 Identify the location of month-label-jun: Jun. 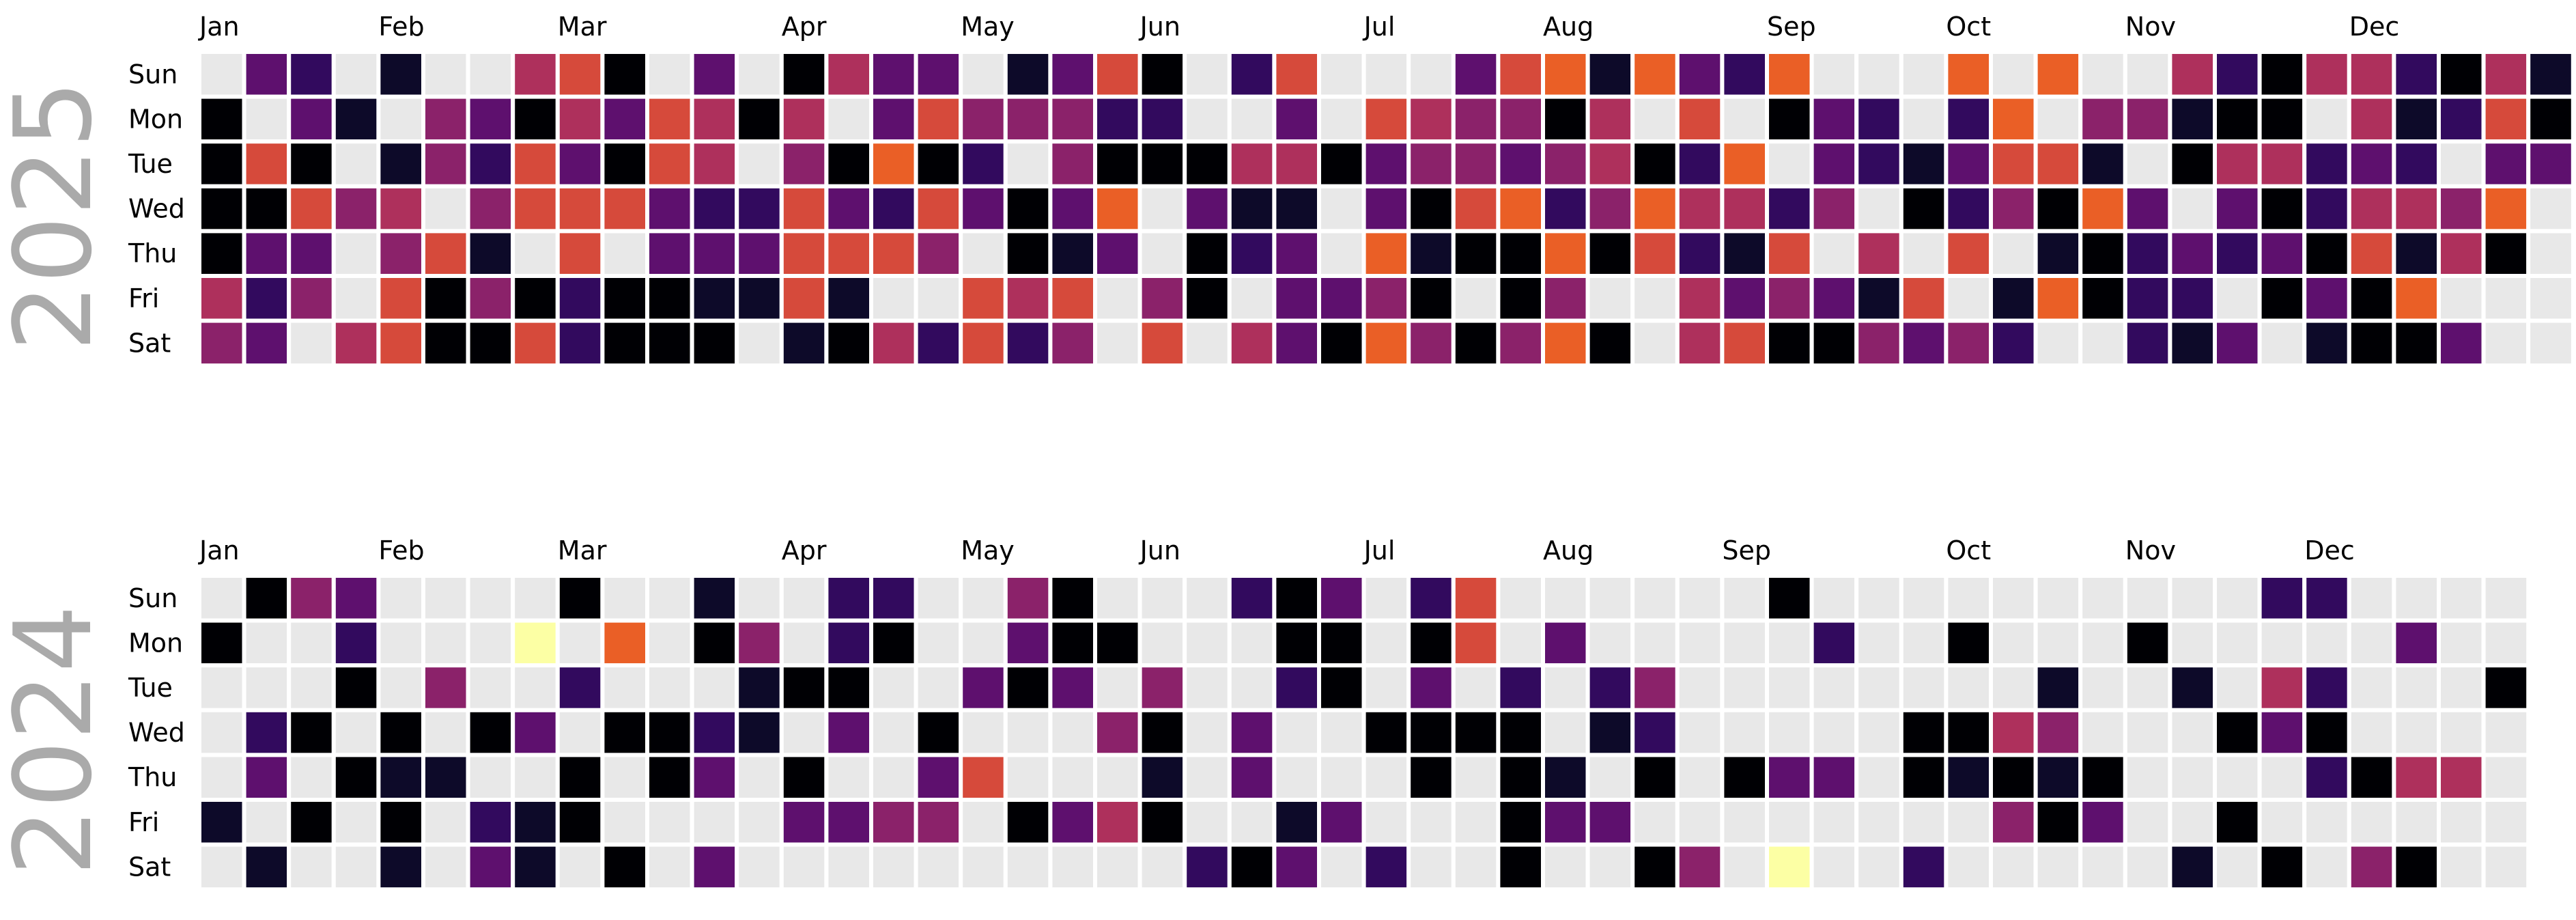
(1159, 550).